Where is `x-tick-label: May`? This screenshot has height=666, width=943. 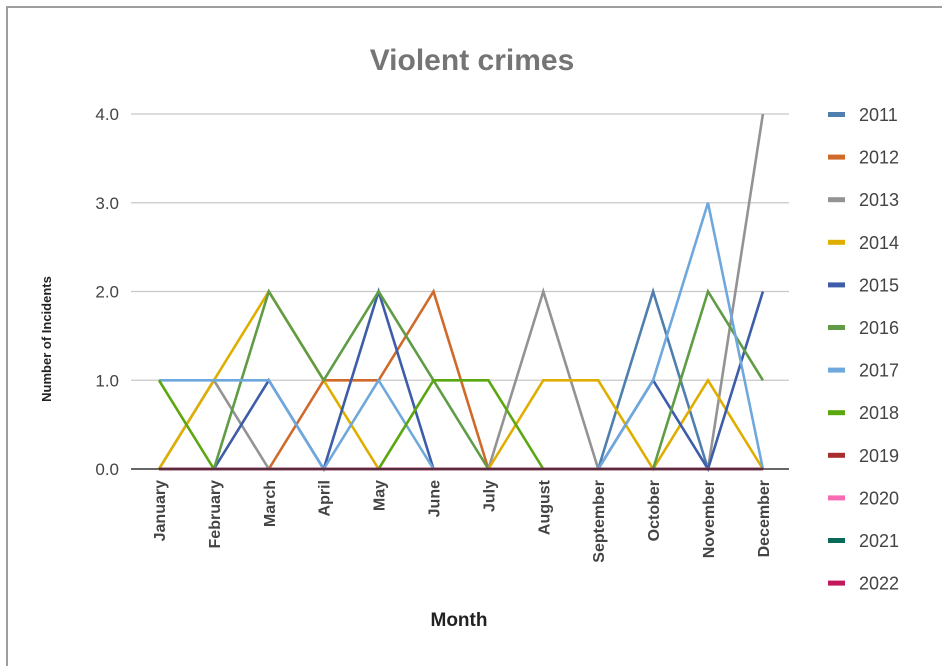 x-tick-label: May is located at coordinates (380, 495).